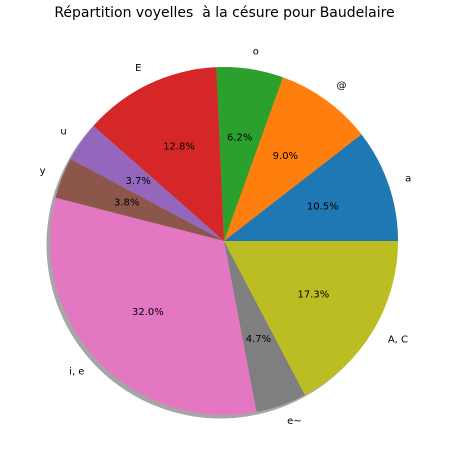 The width and height of the screenshot is (449, 466). Describe the element at coordinates (323, 207) in the screenshot. I see `slice-percent-label: 10.5%` at that location.